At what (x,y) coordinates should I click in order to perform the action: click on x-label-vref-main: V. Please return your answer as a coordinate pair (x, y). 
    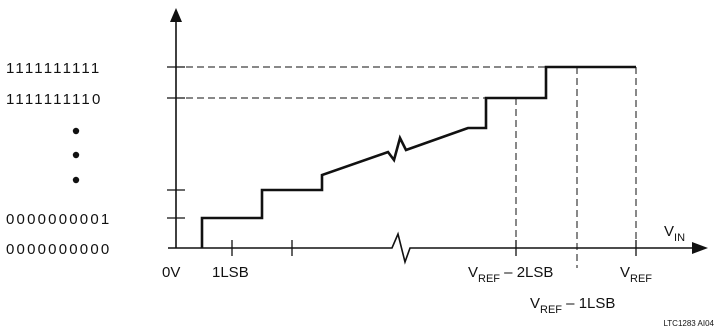
    Looking at the image, I should click on (625, 272).